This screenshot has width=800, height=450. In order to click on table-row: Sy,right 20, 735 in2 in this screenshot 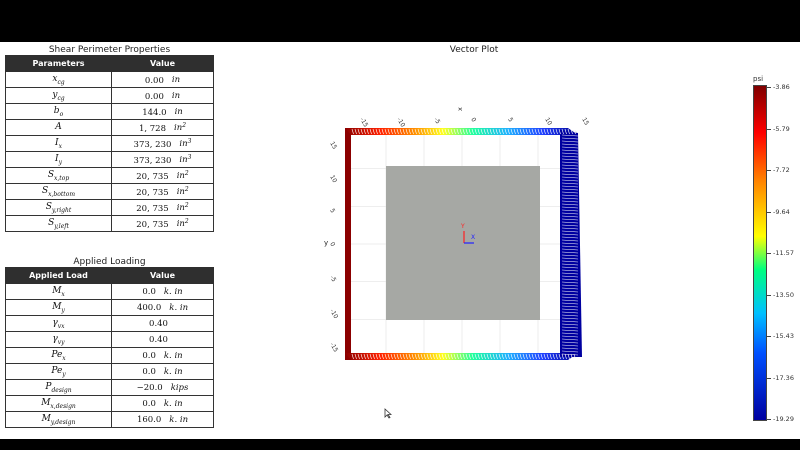, I will do `click(109, 207)`.